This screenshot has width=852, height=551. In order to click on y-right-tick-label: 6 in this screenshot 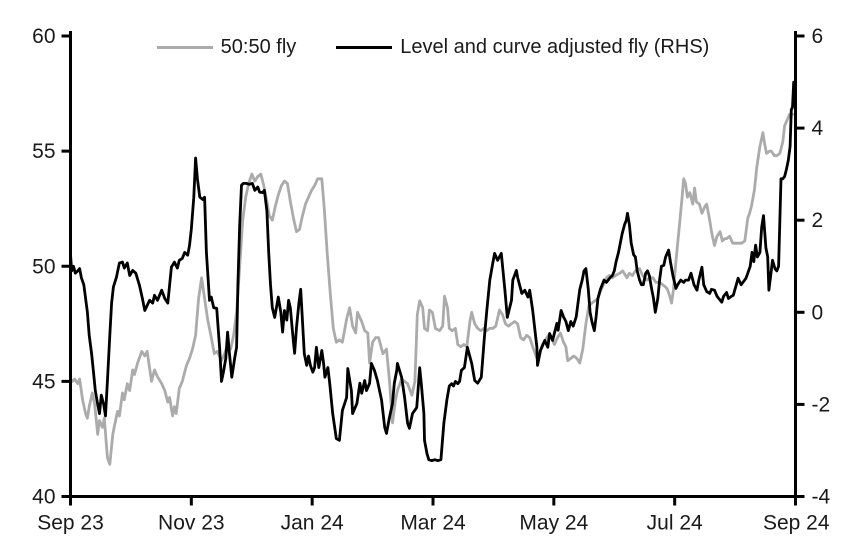, I will do `click(818, 36)`.